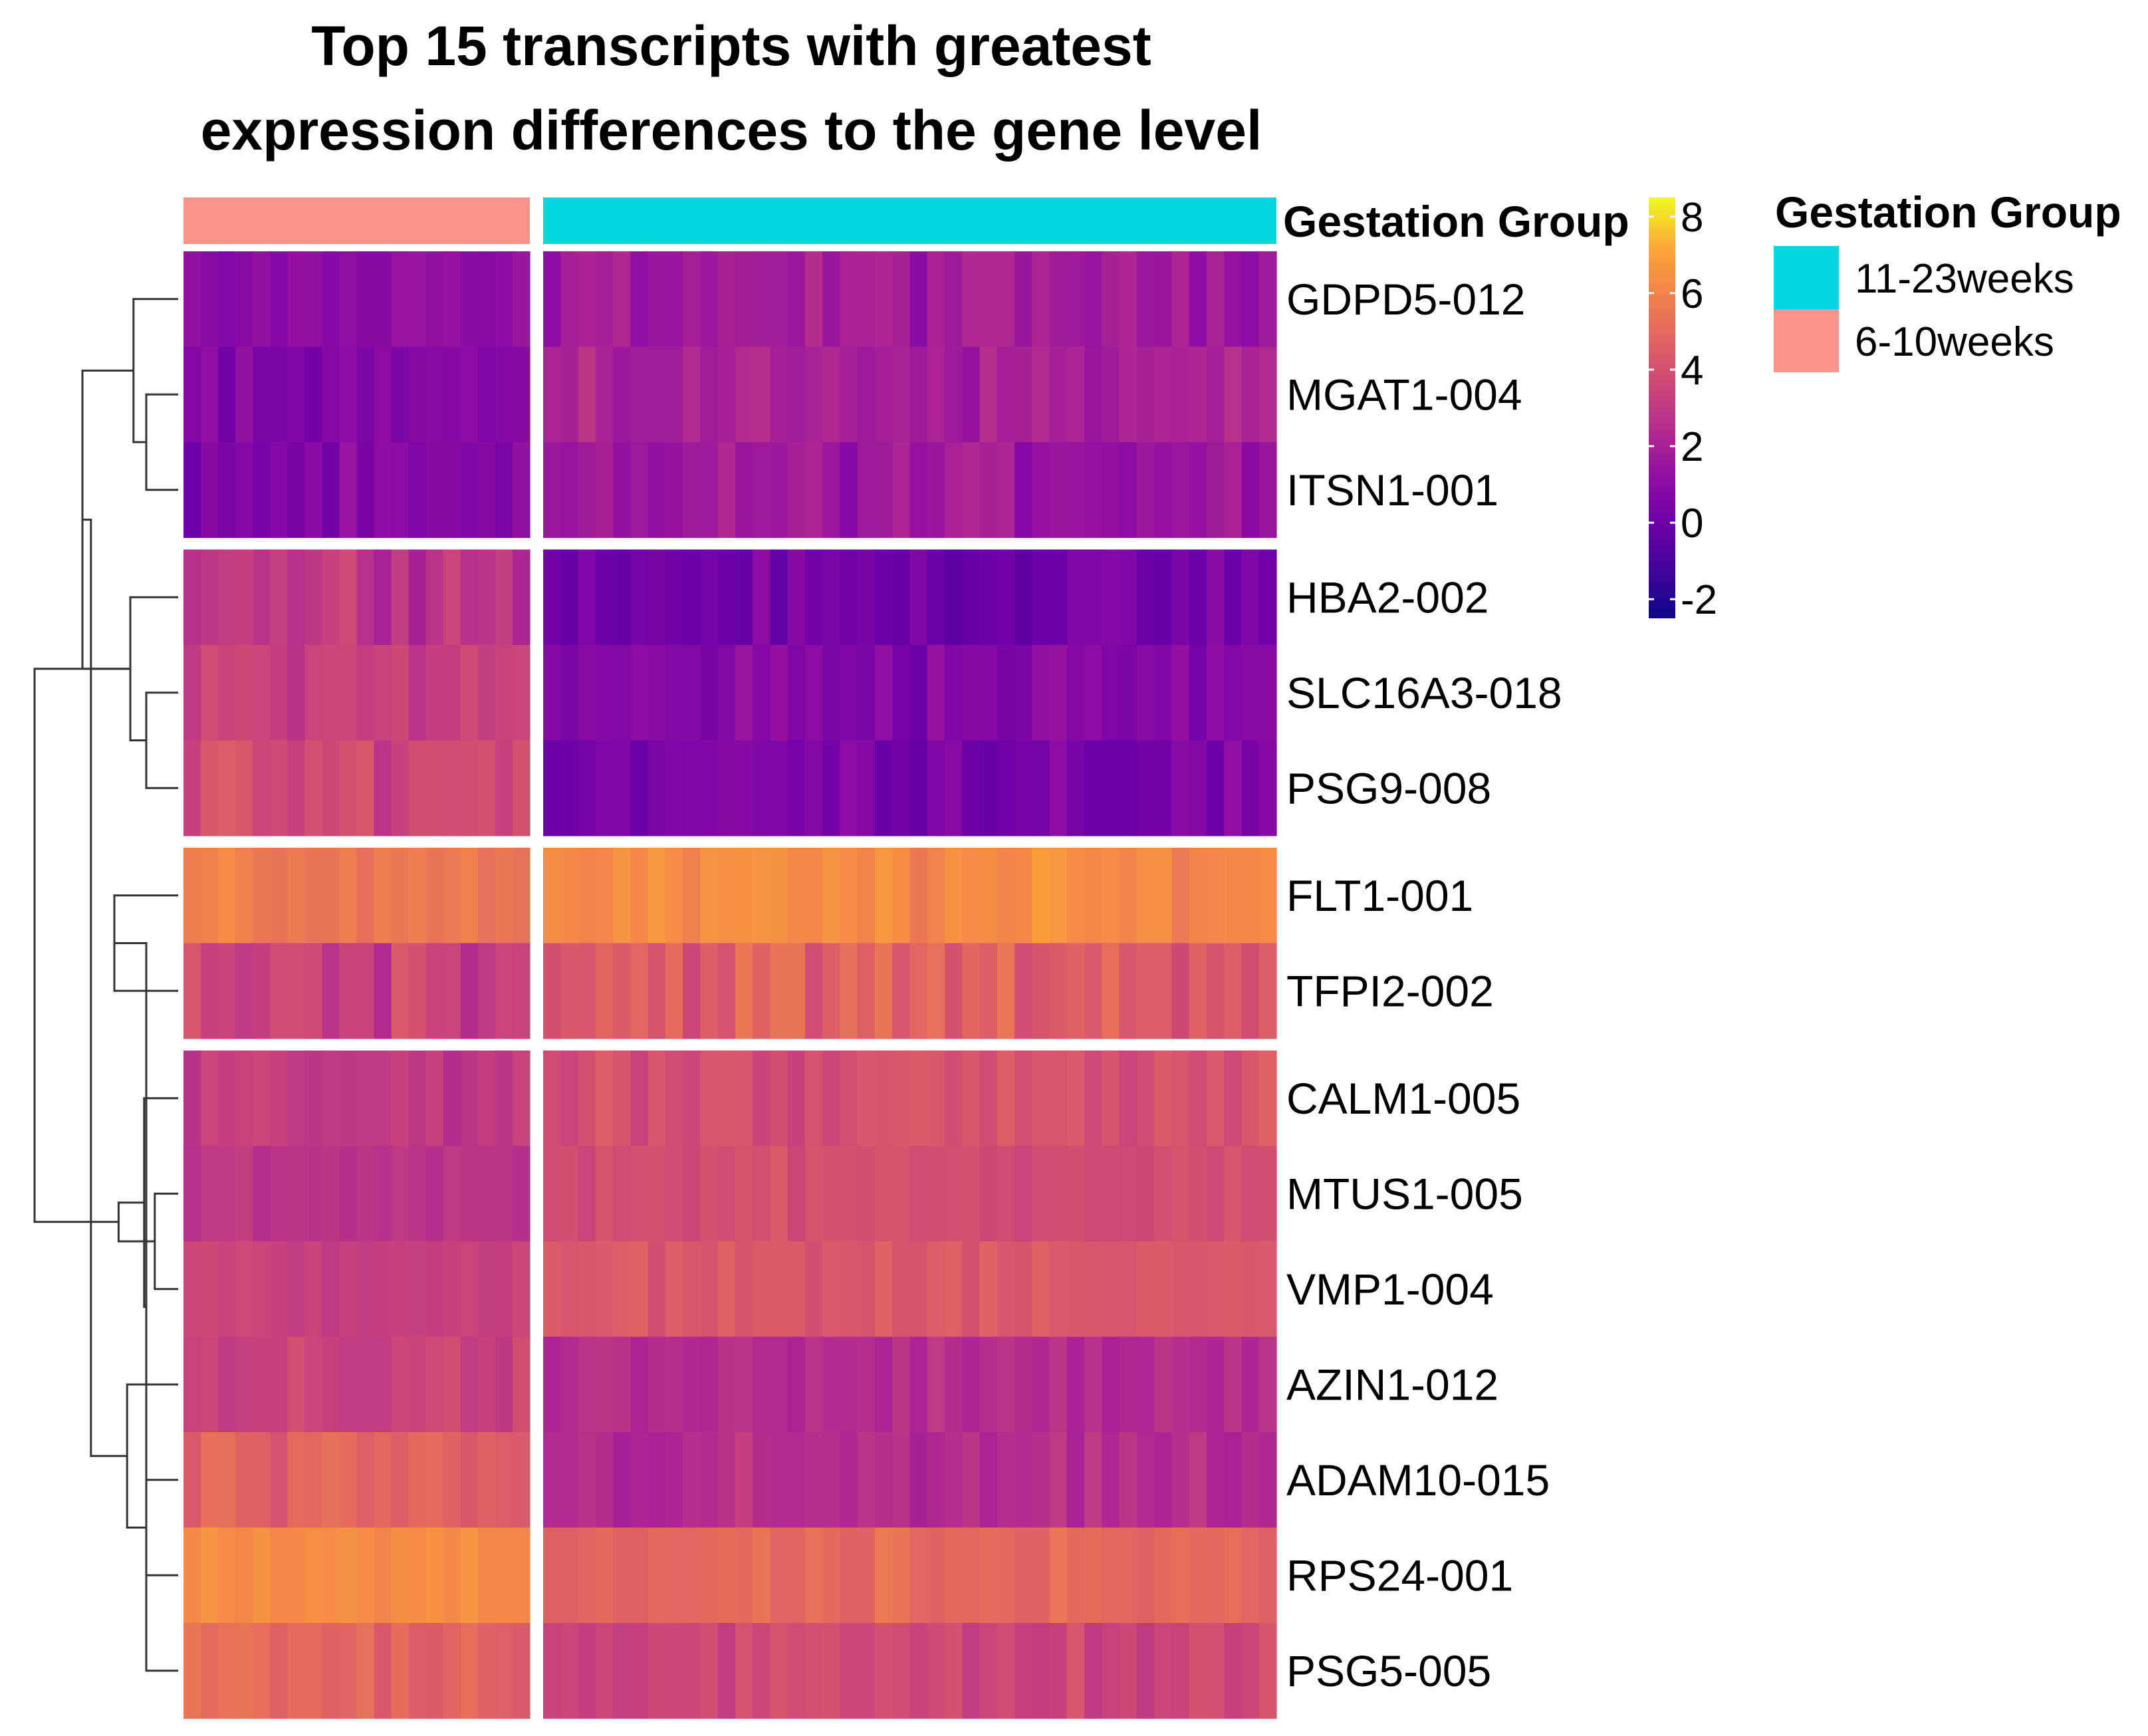 The width and height of the screenshot is (2148, 1736). What do you see at coordinates (1404, 395) in the screenshot?
I see `row-label: MGAT1-004` at bounding box center [1404, 395].